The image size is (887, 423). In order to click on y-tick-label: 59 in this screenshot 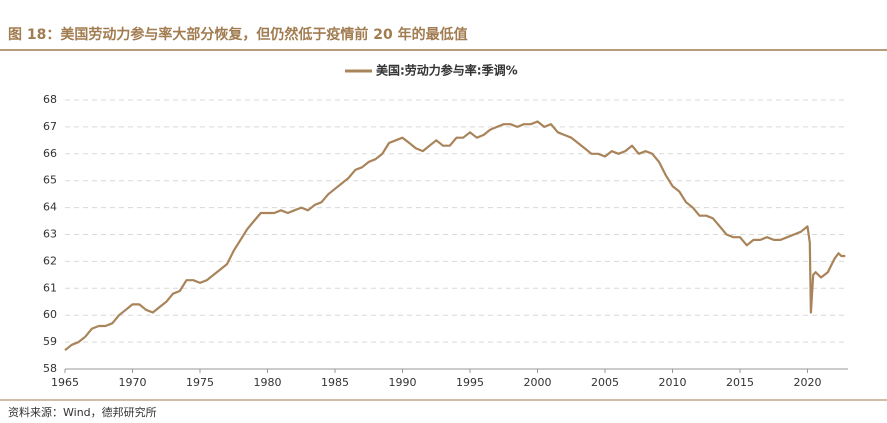, I will do `click(50, 341)`.